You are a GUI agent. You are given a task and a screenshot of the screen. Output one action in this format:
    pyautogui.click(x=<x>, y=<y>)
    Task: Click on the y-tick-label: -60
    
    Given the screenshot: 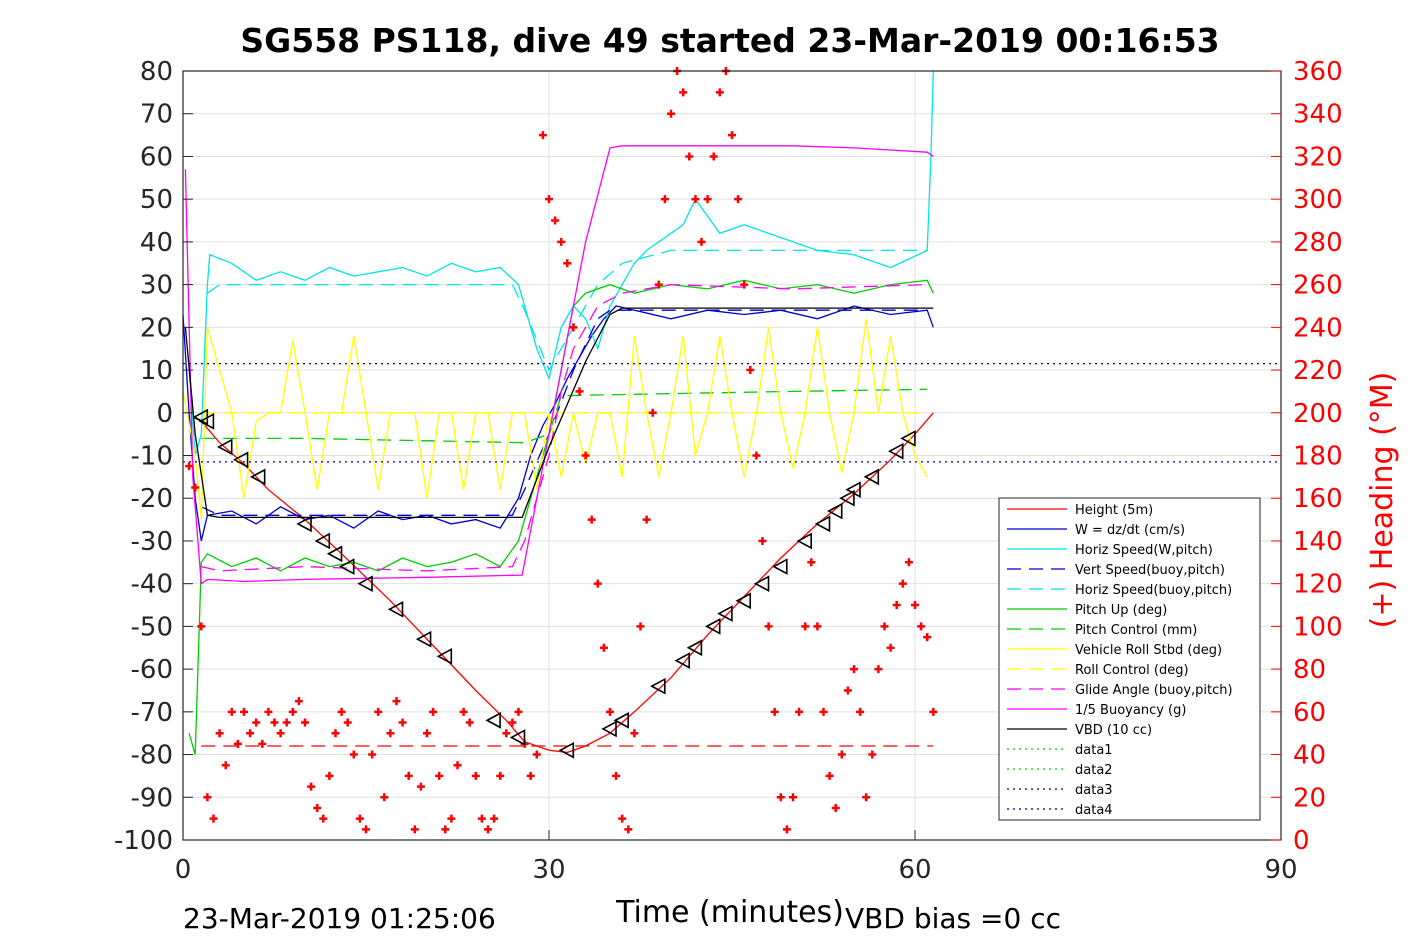 What is the action you would take?
    pyautogui.click(x=152, y=670)
    